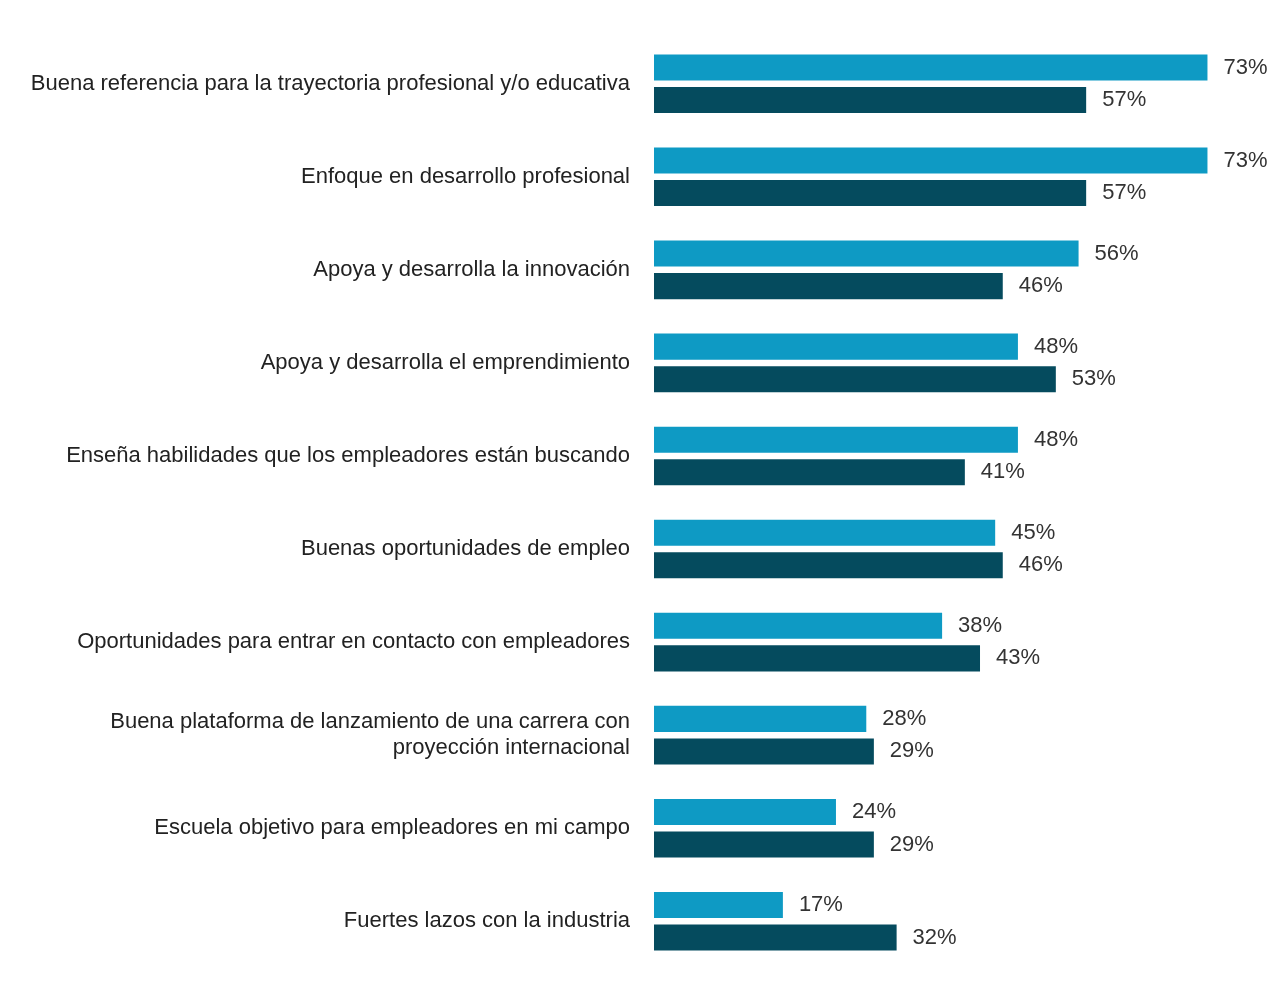 The image size is (1281, 1005). I want to click on data-label: 28%, so click(904, 717).